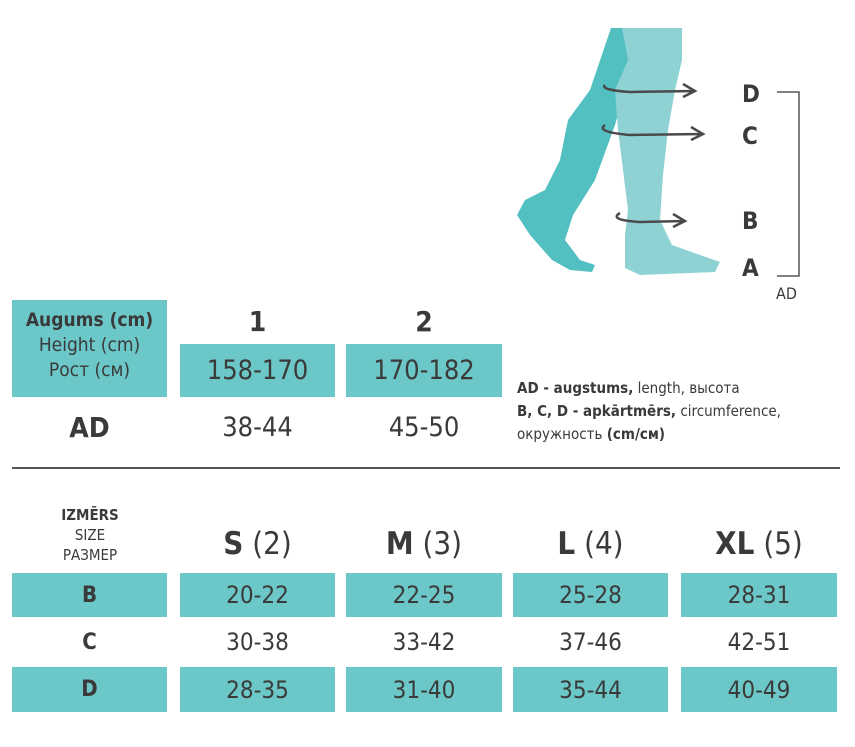  Describe the element at coordinates (750, 136) in the screenshot. I see `label-c: C` at that location.